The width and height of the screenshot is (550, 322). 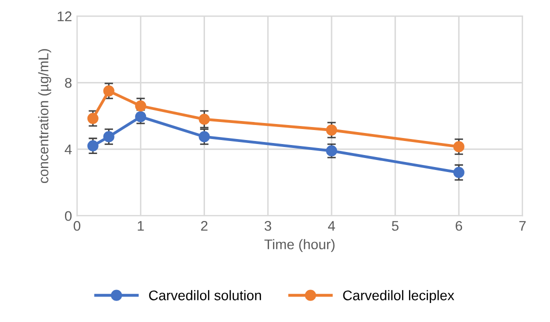 What do you see at coordinates (205, 295) in the screenshot?
I see `legend-label: Carvedilol solution` at bounding box center [205, 295].